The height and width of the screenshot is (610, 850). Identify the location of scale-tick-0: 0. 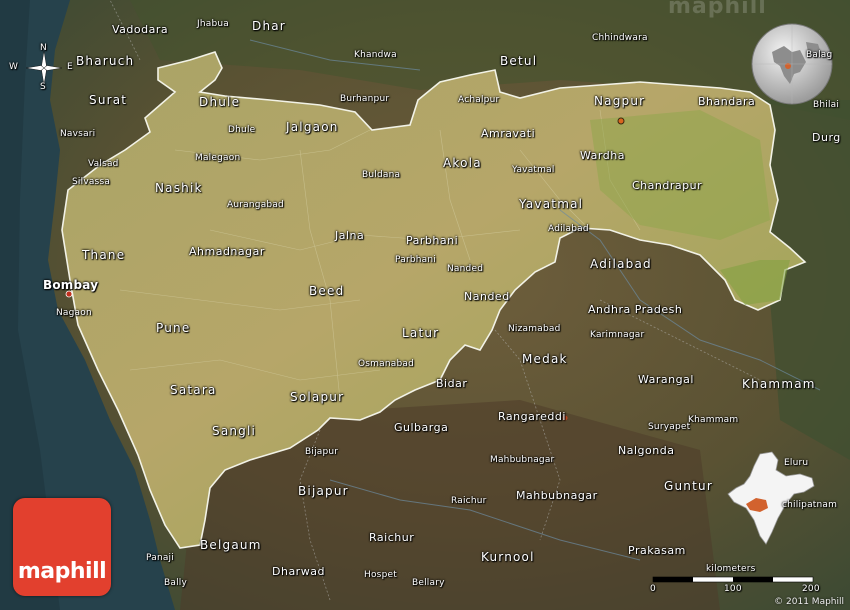
(653, 589).